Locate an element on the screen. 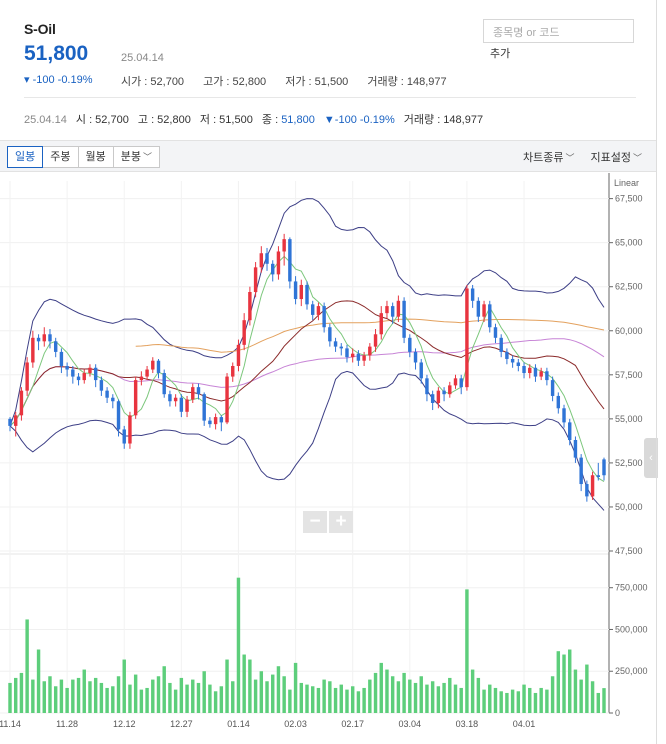 Image resolution: width=666 pixels, height=744 pixels. stock-search-input: 종목명 or 코드 is located at coordinates (558, 31).